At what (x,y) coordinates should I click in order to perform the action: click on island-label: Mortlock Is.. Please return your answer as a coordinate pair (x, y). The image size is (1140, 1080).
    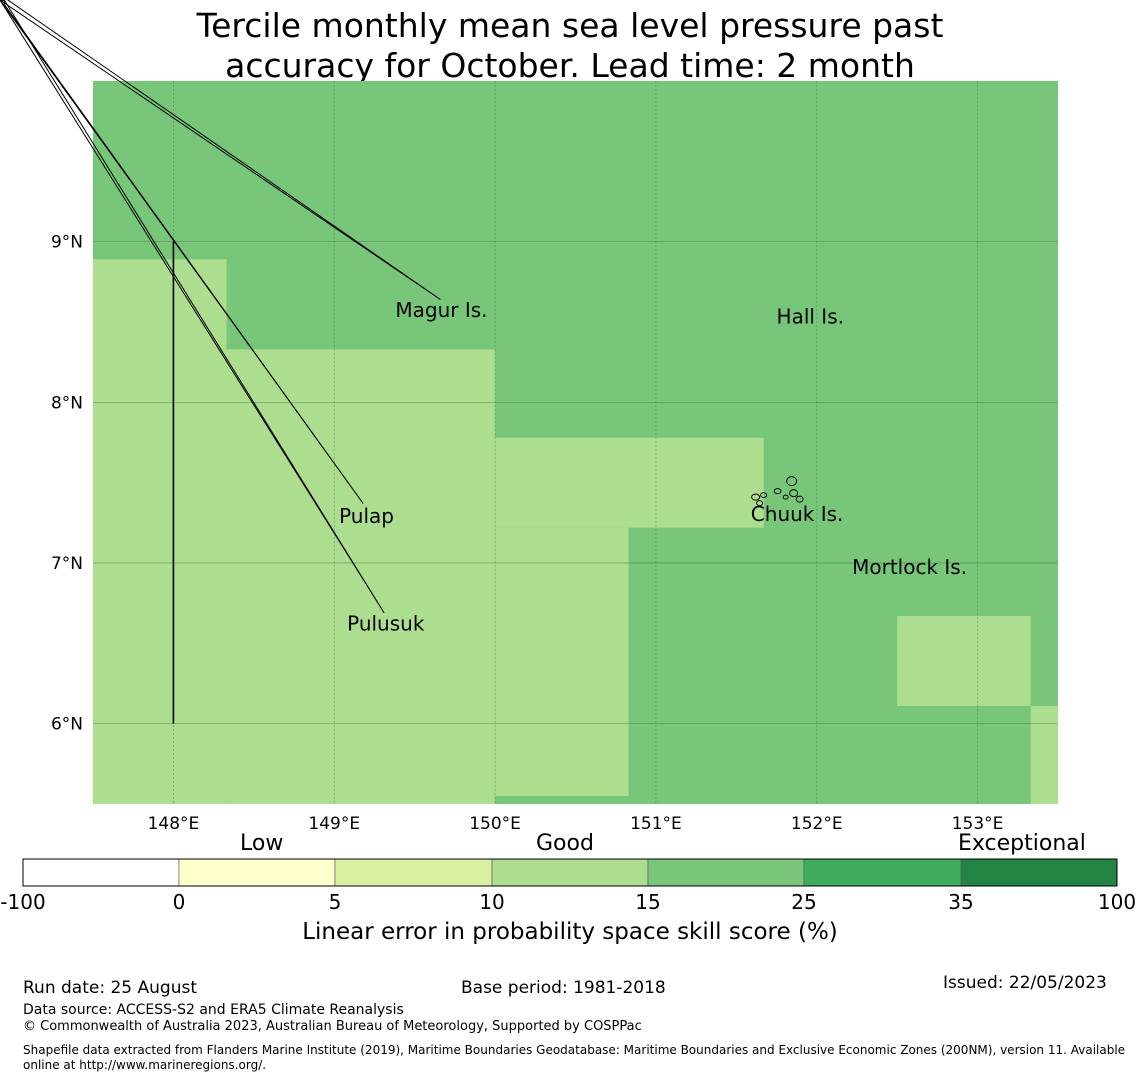
    Looking at the image, I should click on (909, 567).